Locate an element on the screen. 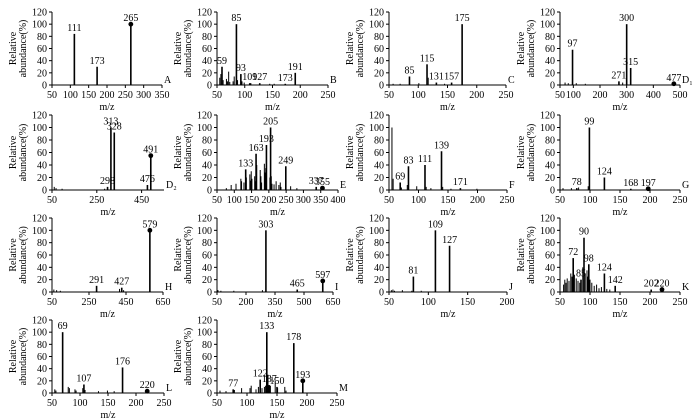 The height and width of the screenshot is (420, 700). peak-label-173: 173 is located at coordinates (285, 78).